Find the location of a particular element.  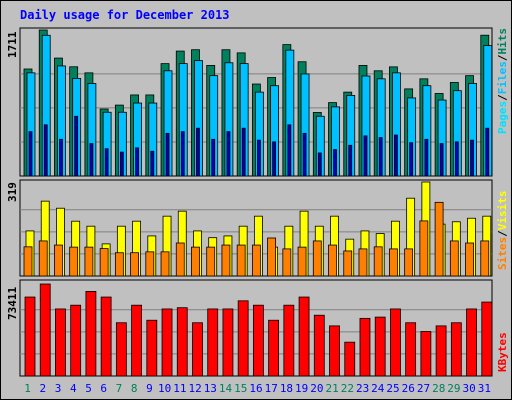

x-tick-label: 8 is located at coordinates (134, 388).